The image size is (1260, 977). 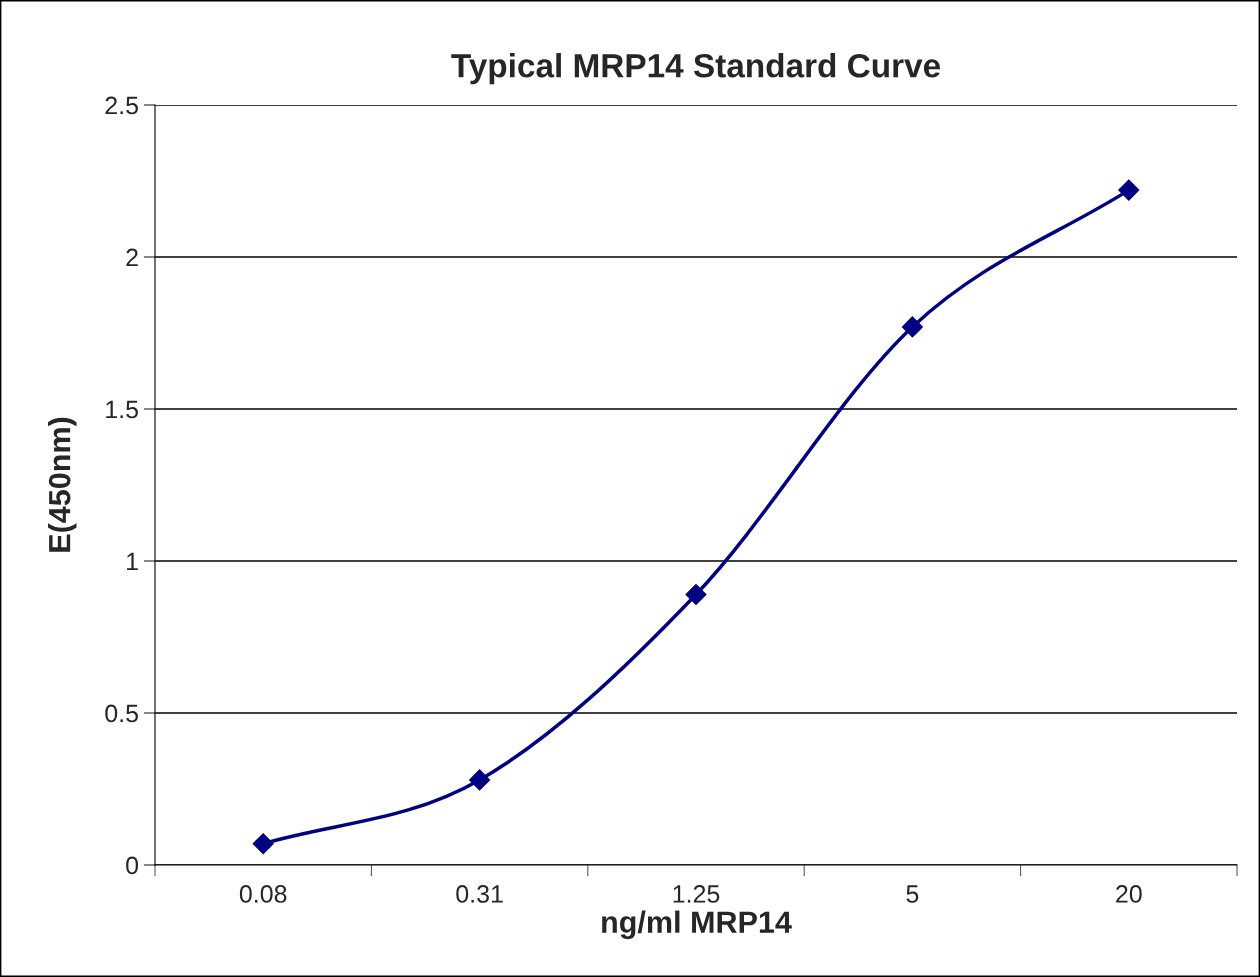 What do you see at coordinates (696, 69) in the screenshot?
I see `chart-title: Typical MRP14 Standard Curve` at bounding box center [696, 69].